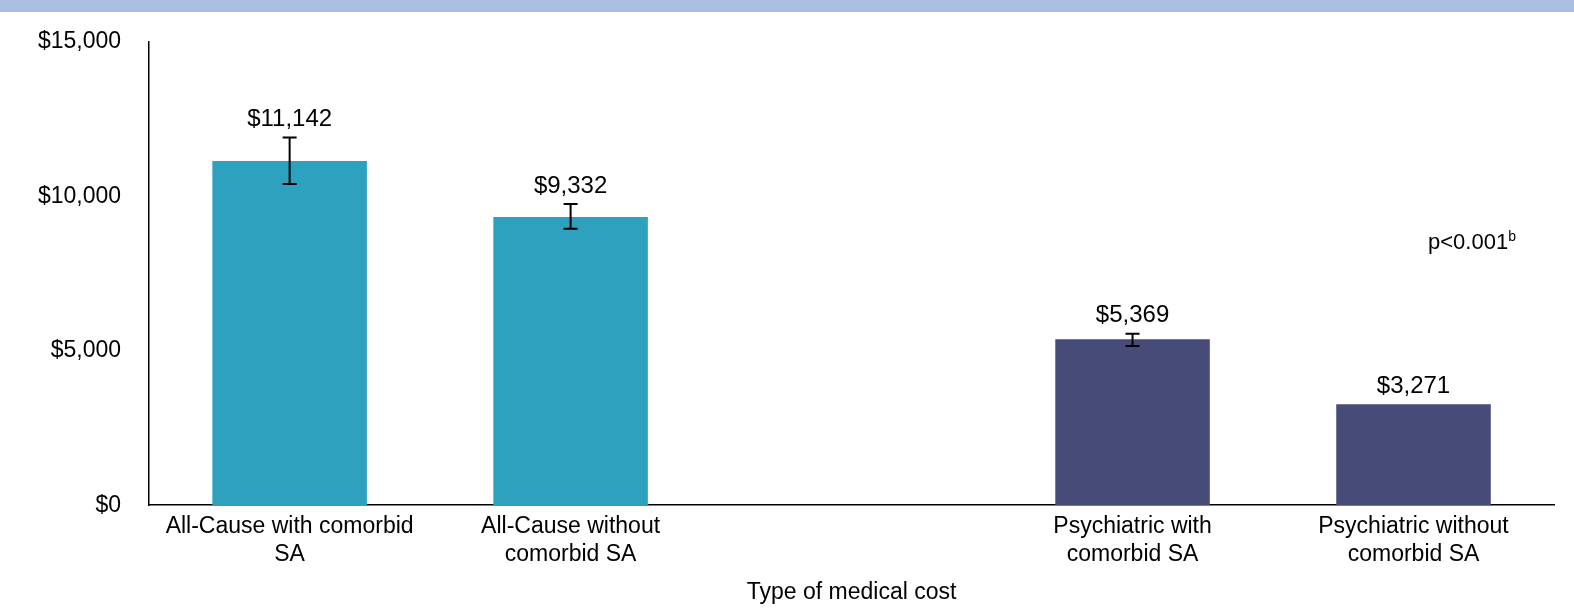 The width and height of the screenshot is (1574, 616). I want to click on x-tick-label: All-Cause with comorbid SA, so click(289, 539).